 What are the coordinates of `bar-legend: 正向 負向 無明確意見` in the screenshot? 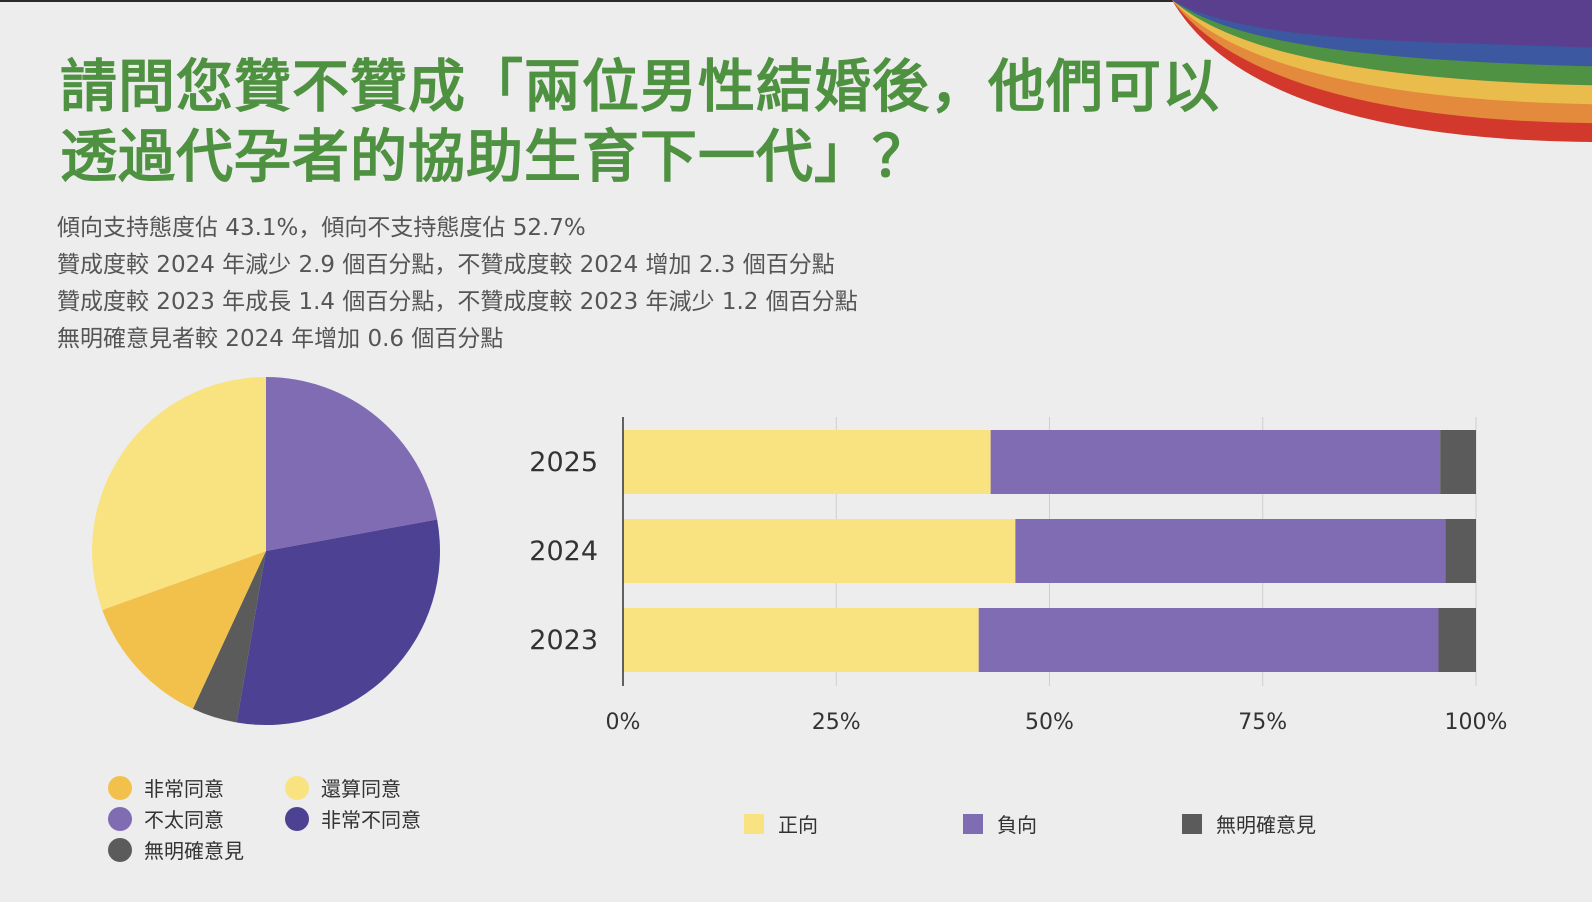 It's located at (1054, 824).